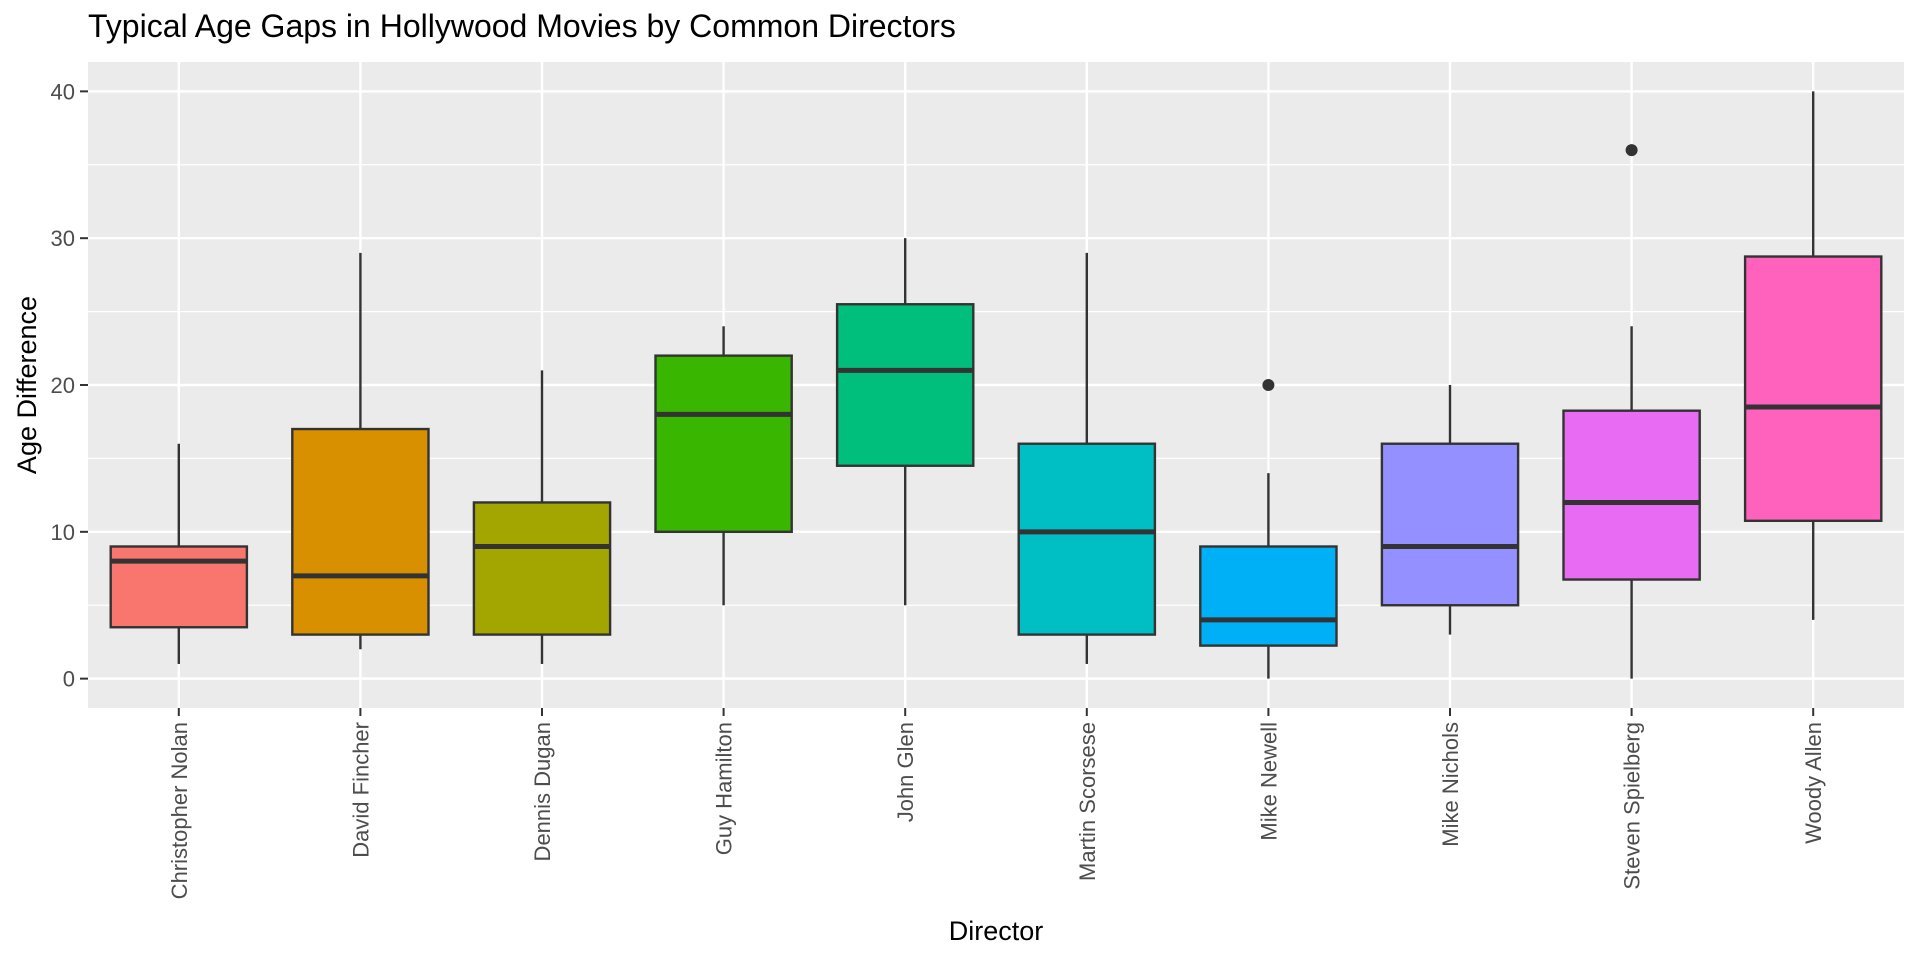 This screenshot has height=960, width=1920. Describe the element at coordinates (1450, 784) in the screenshot. I see `x-tick-label: Mike Nichols` at that location.